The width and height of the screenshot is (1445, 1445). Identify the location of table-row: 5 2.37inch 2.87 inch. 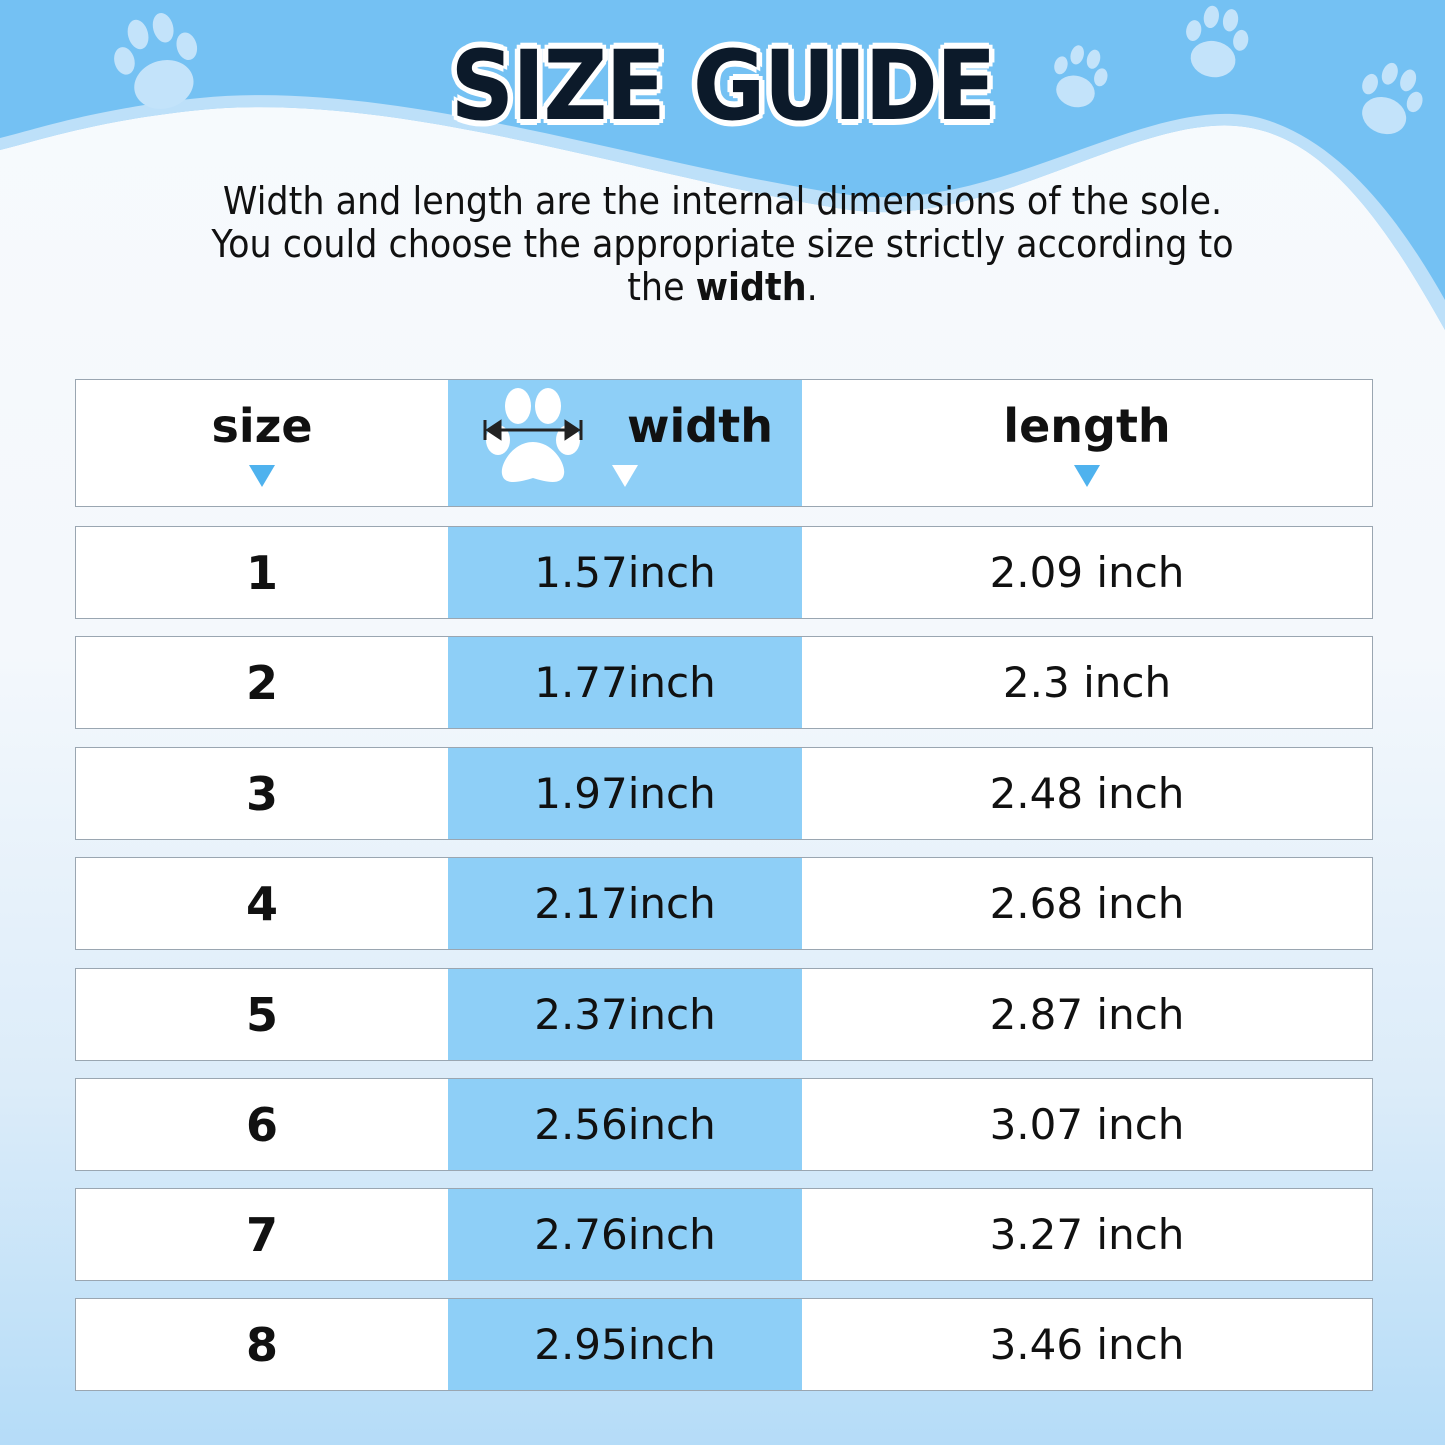
(724, 1014).